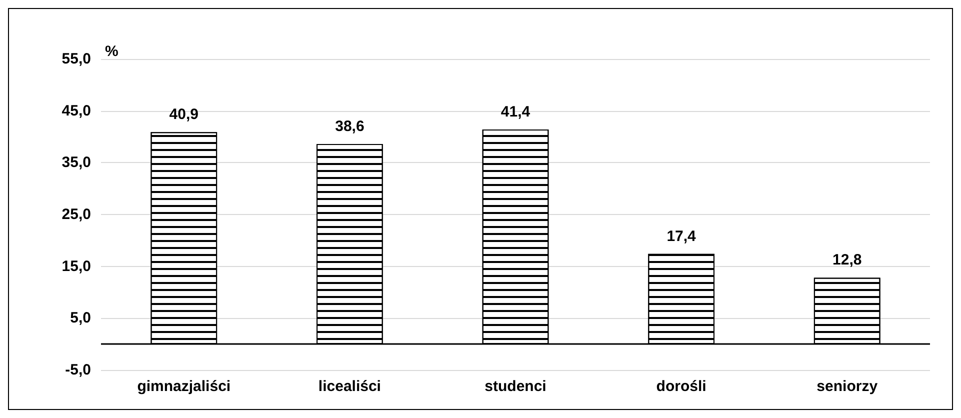 The image size is (961, 418). What do you see at coordinates (80, 318) in the screenshot?
I see `y-tick-label: 5,0` at bounding box center [80, 318].